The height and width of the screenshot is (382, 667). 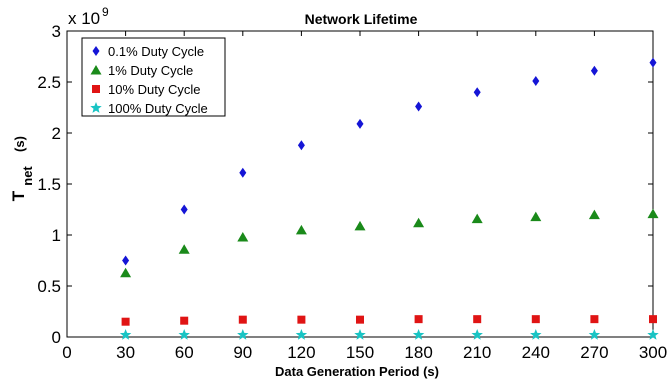 I want to click on y-tick-label: 0.5, so click(x=49, y=286).